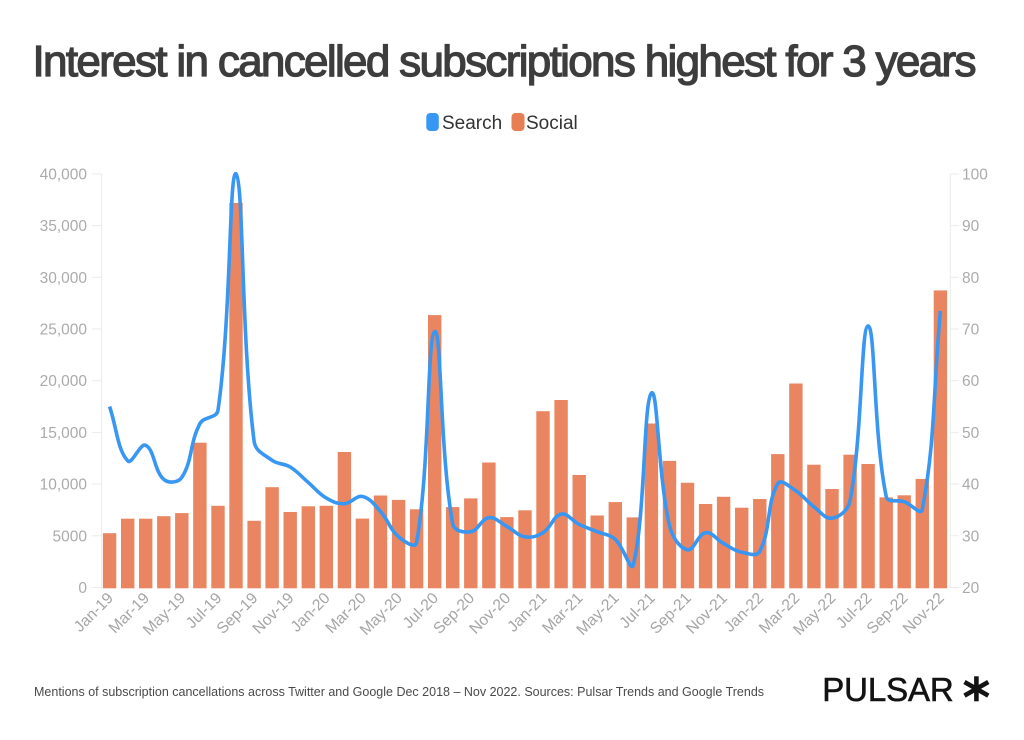  I want to click on svg-text: 80, so click(971, 278).